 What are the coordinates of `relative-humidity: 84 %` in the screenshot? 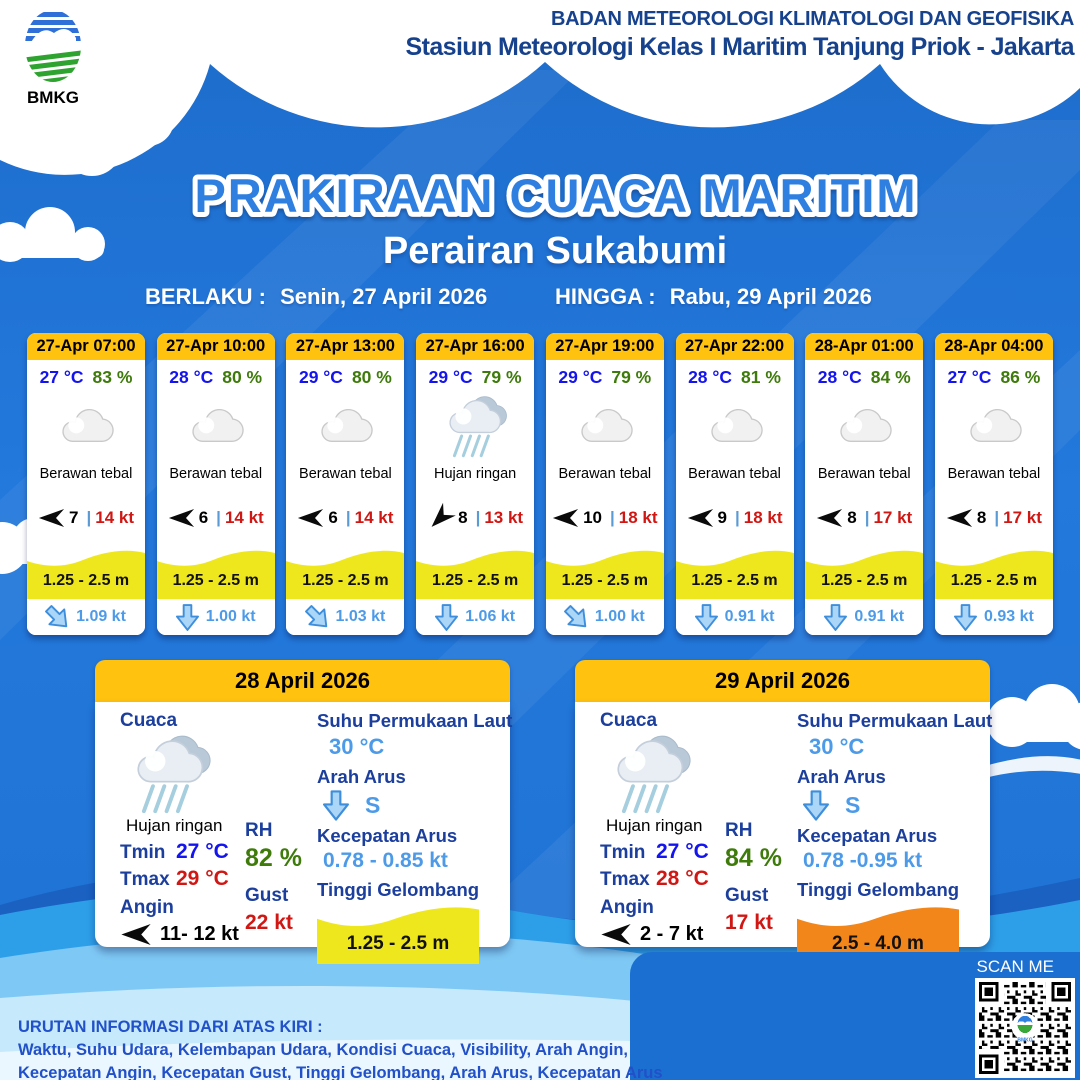 It's located at (890, 377).